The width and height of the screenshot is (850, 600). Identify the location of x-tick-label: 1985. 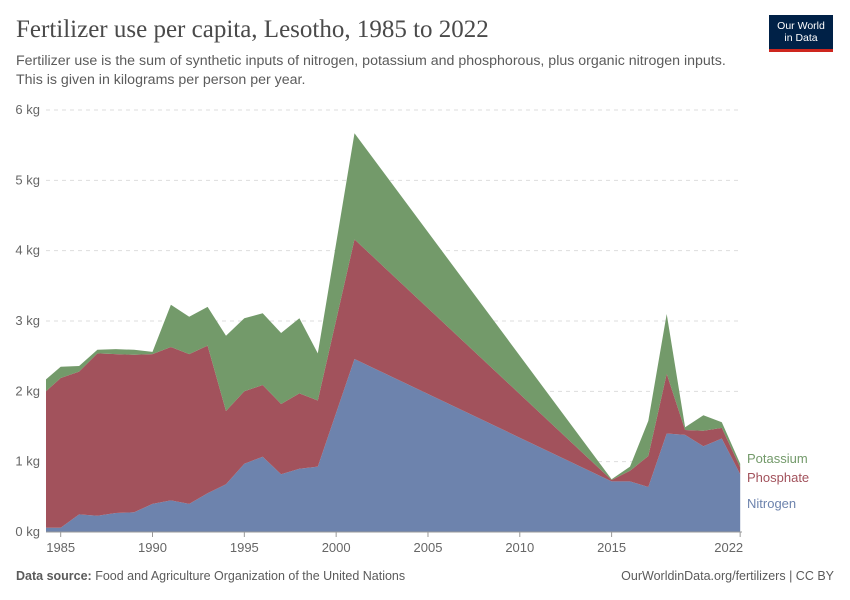
(60, 547).